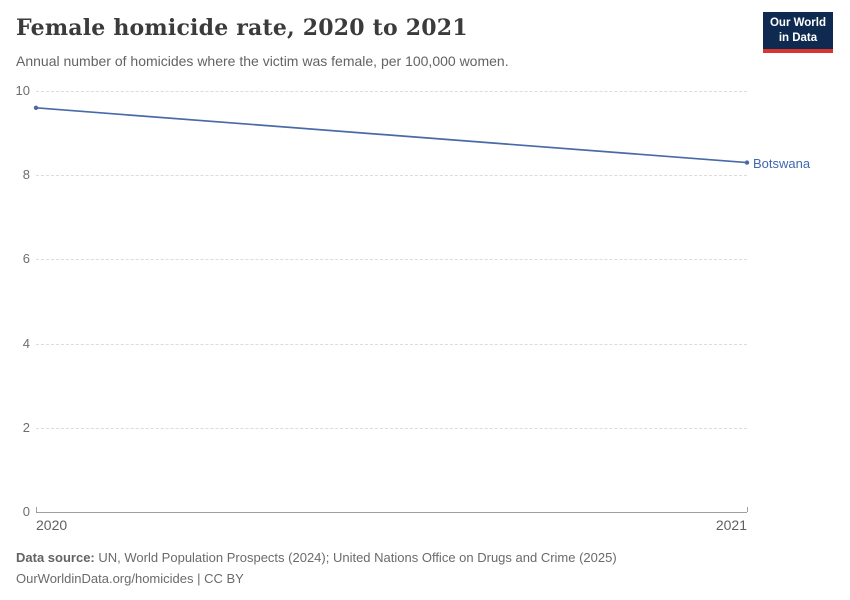 The height and width of the screenshot is (600, 850). Describe the element at coordinates (242, 28) in the screenshot. I see `page-title: Female homicide rate, 2020 to 2021` at that location.